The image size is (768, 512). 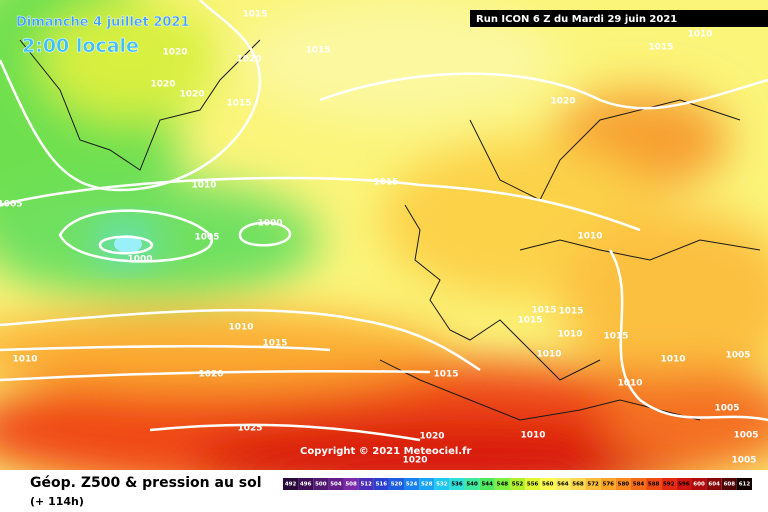 I want to click on scale-label: 608, so click(x=730, y=485).